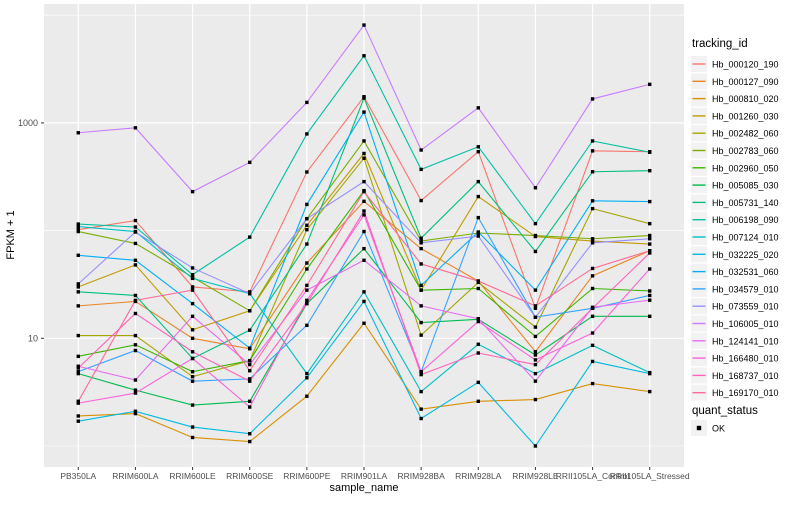  Describe the element at coordinates (745, 203) in the screenshot. I see `legend-label: Hb_005731_140` at that location.